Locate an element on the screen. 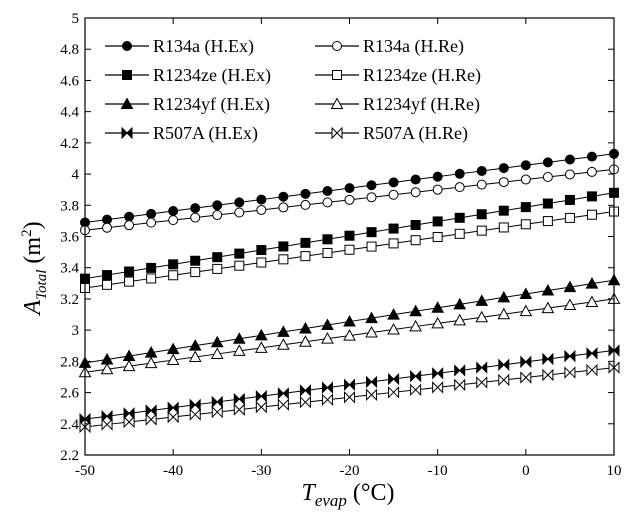 The height and width of the screenshot is (518, 627). y-tick-label: 4.4 is located at coordinates (69, 113).